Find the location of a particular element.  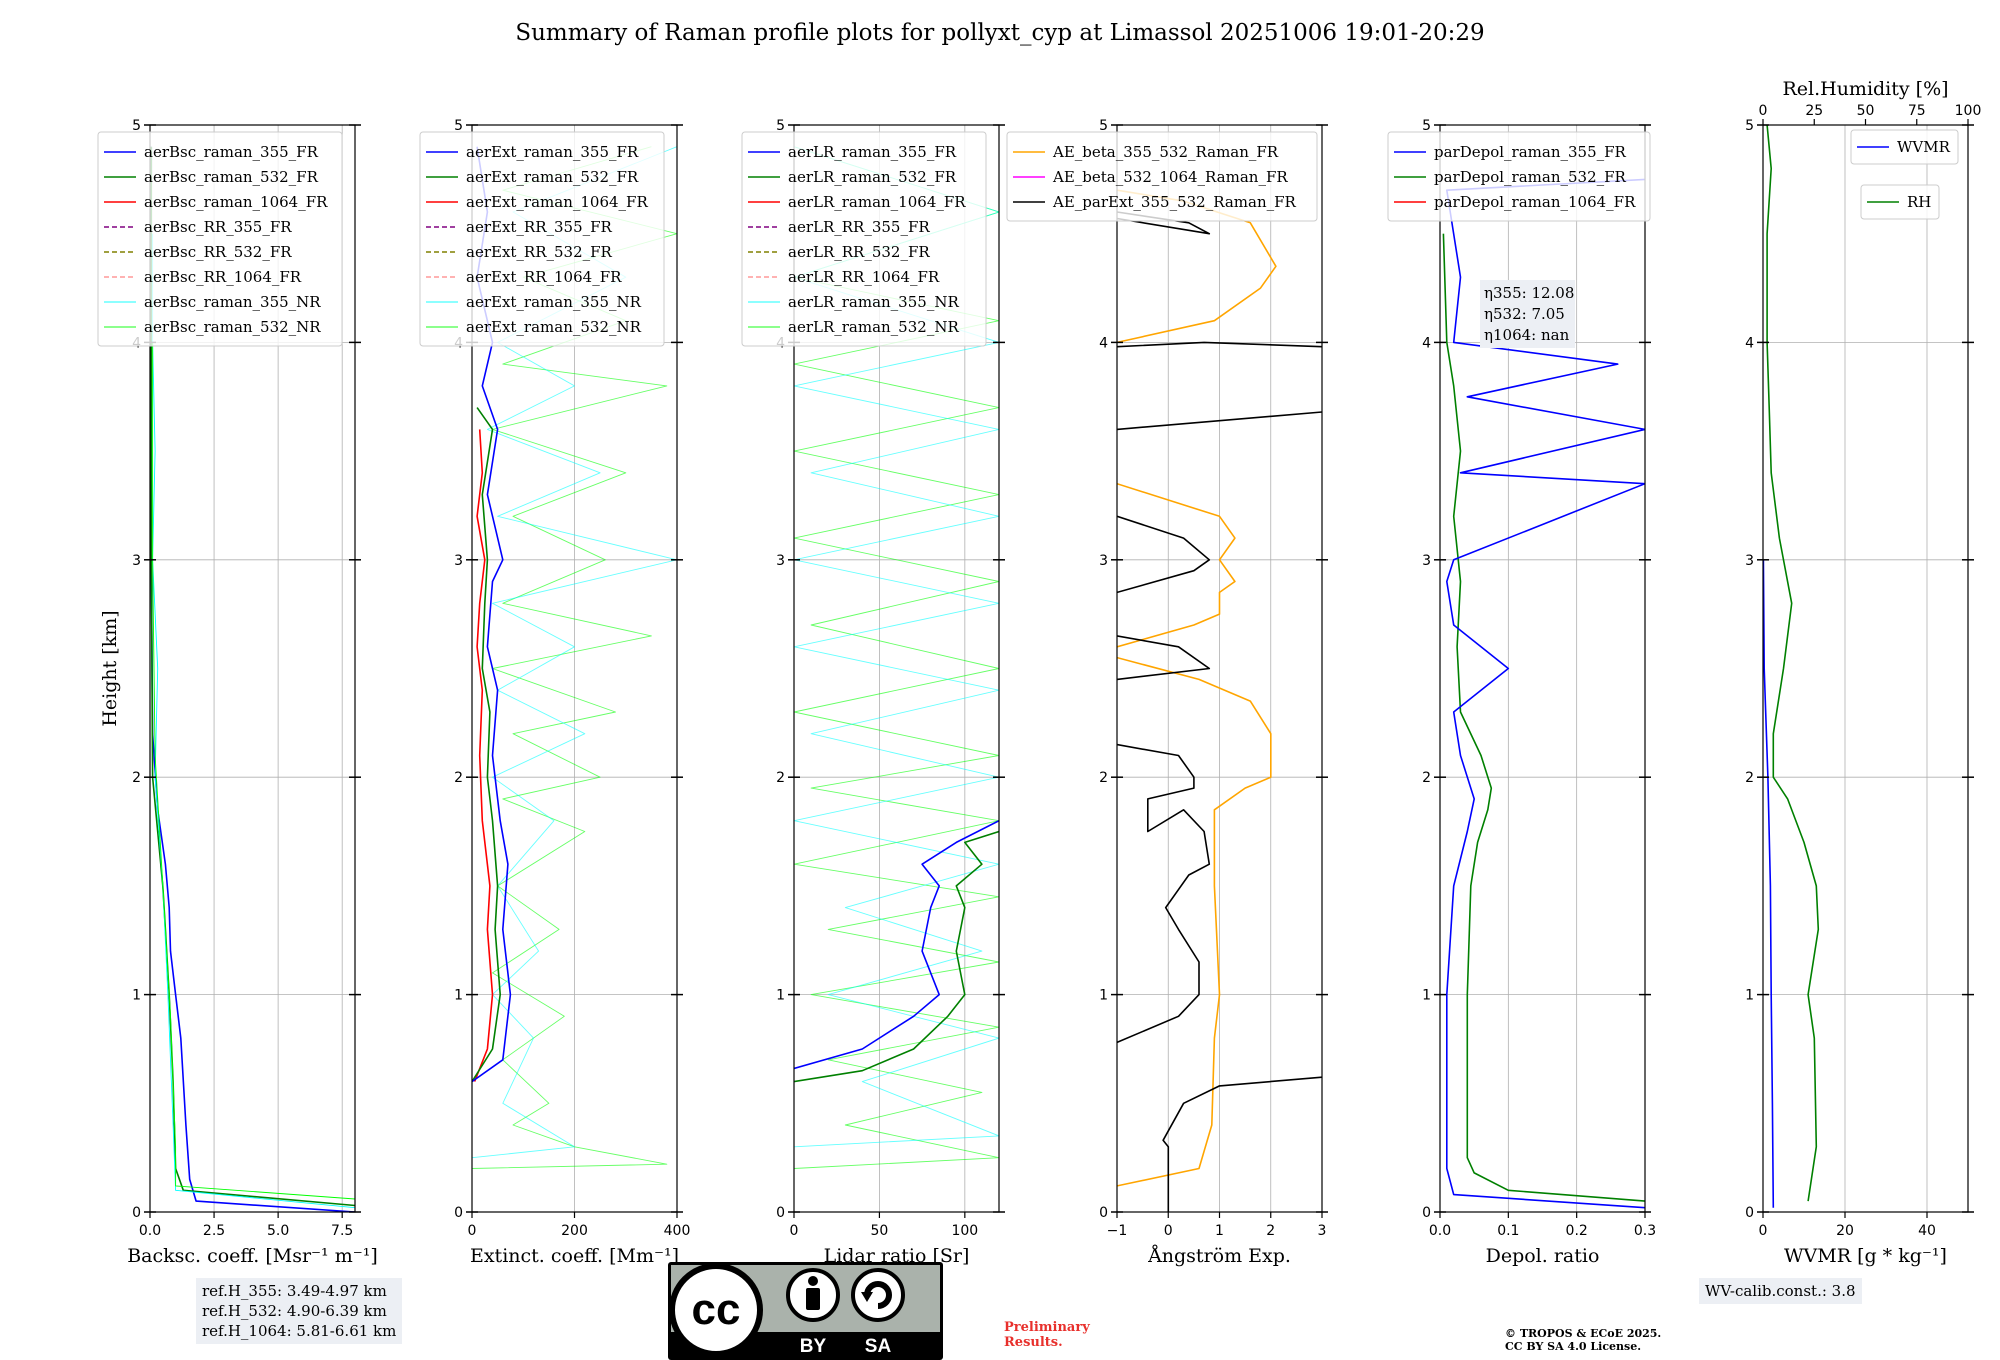

legend-label: aerLR_raman_1064_FR is located at coordinates (877, 202).